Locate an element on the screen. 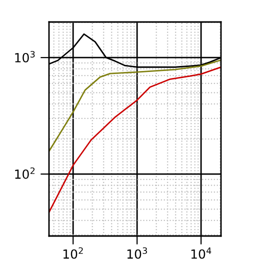  x-tick-label: 10$^{2}$ is located at coordinates (73, 253).